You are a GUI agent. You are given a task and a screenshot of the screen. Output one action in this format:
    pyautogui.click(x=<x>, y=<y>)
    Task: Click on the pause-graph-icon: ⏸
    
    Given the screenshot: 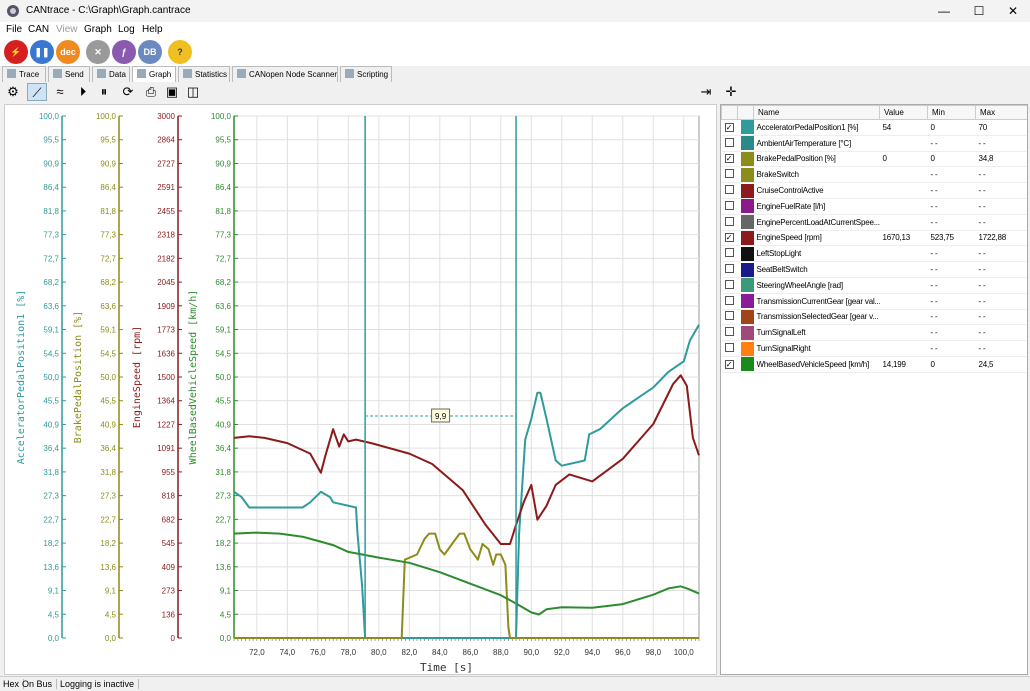 What is the action you would take?
    pyautogui.click(x=104, y=91)
    